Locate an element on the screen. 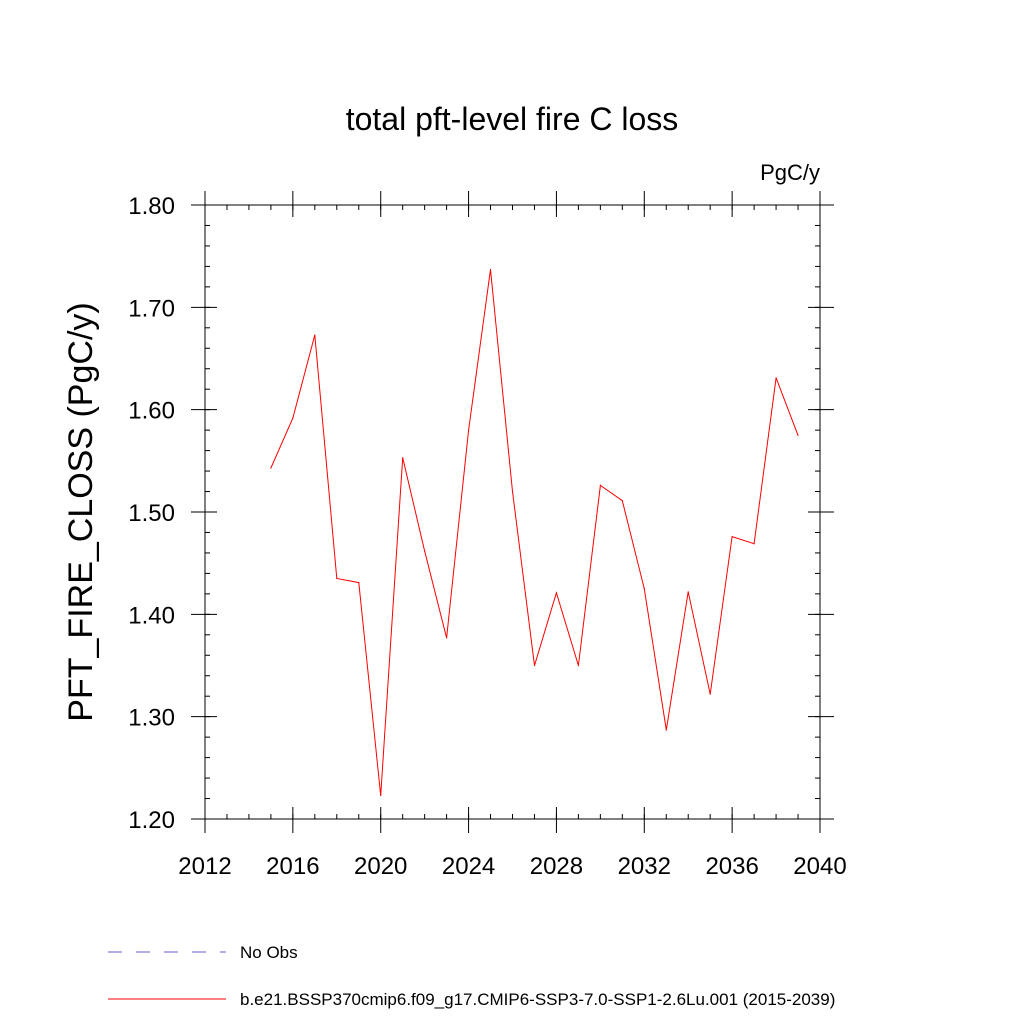  units-label: PgC/y is located at coordinates (790, 172).